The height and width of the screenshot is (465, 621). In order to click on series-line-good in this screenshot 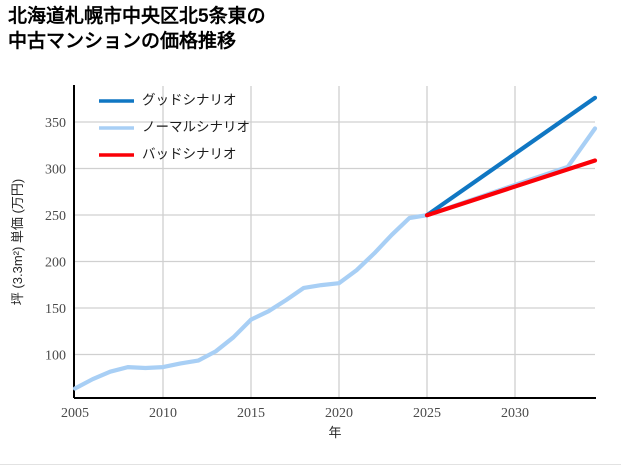, I will do `click(511, 156)`.